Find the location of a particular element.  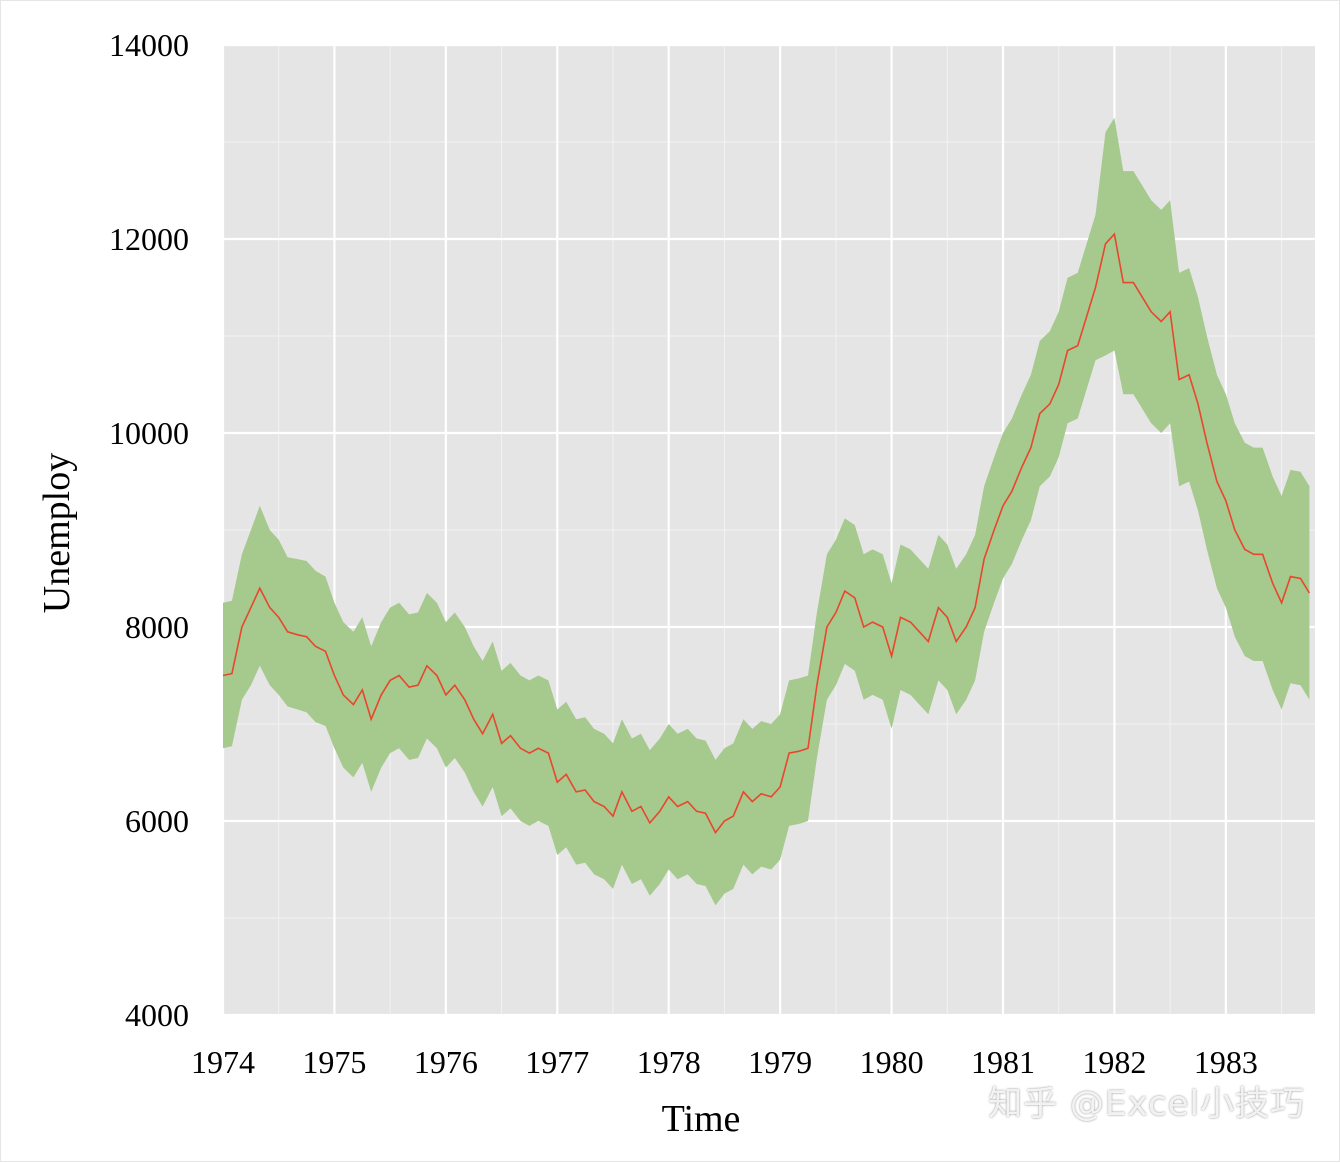

y-axis-ticks: 4000 6000 8000 10000 12000 14000 is located at coordinates (149, 530).